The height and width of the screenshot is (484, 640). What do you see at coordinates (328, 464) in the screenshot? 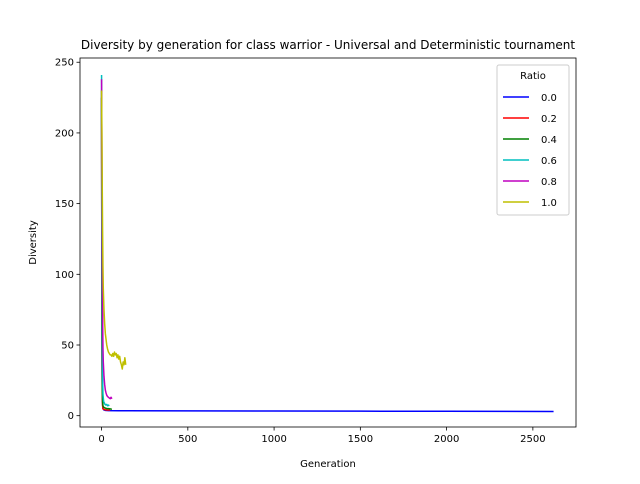
I see `x-axis-label: Generation` at bounding box center [328, 464].